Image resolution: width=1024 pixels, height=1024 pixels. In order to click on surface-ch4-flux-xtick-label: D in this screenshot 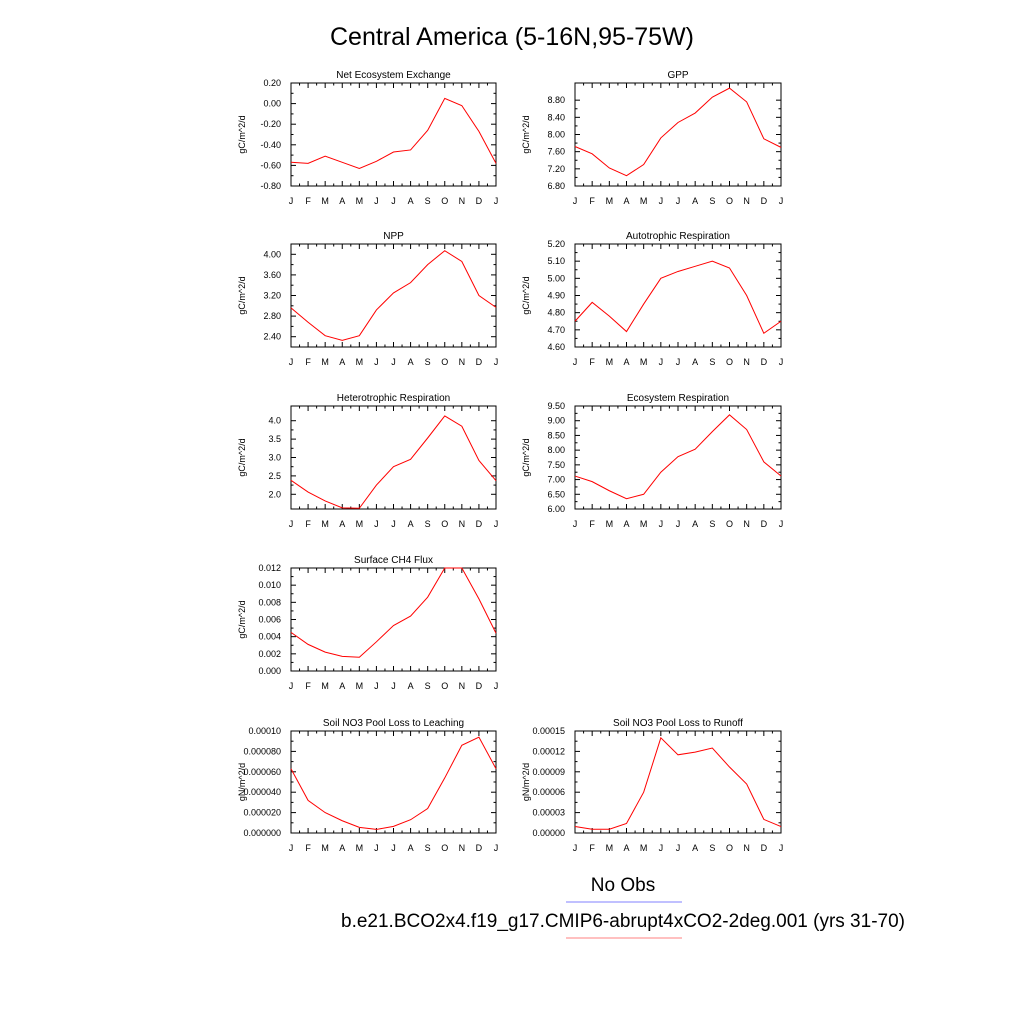, I will do `click(479, 686)`.